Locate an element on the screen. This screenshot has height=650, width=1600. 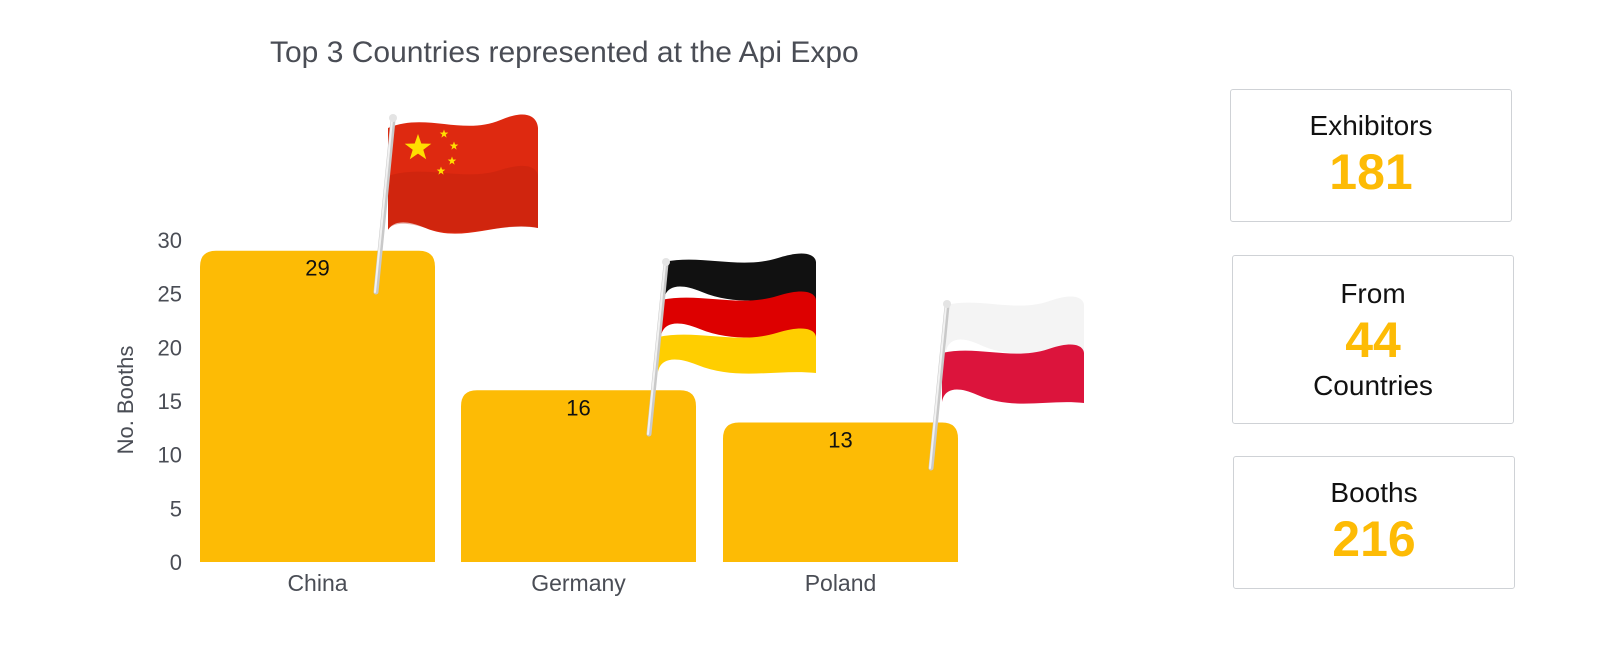
y-axis-ticks: 0 5 10 15 20 25 30 is located at coordinates (170, 401).